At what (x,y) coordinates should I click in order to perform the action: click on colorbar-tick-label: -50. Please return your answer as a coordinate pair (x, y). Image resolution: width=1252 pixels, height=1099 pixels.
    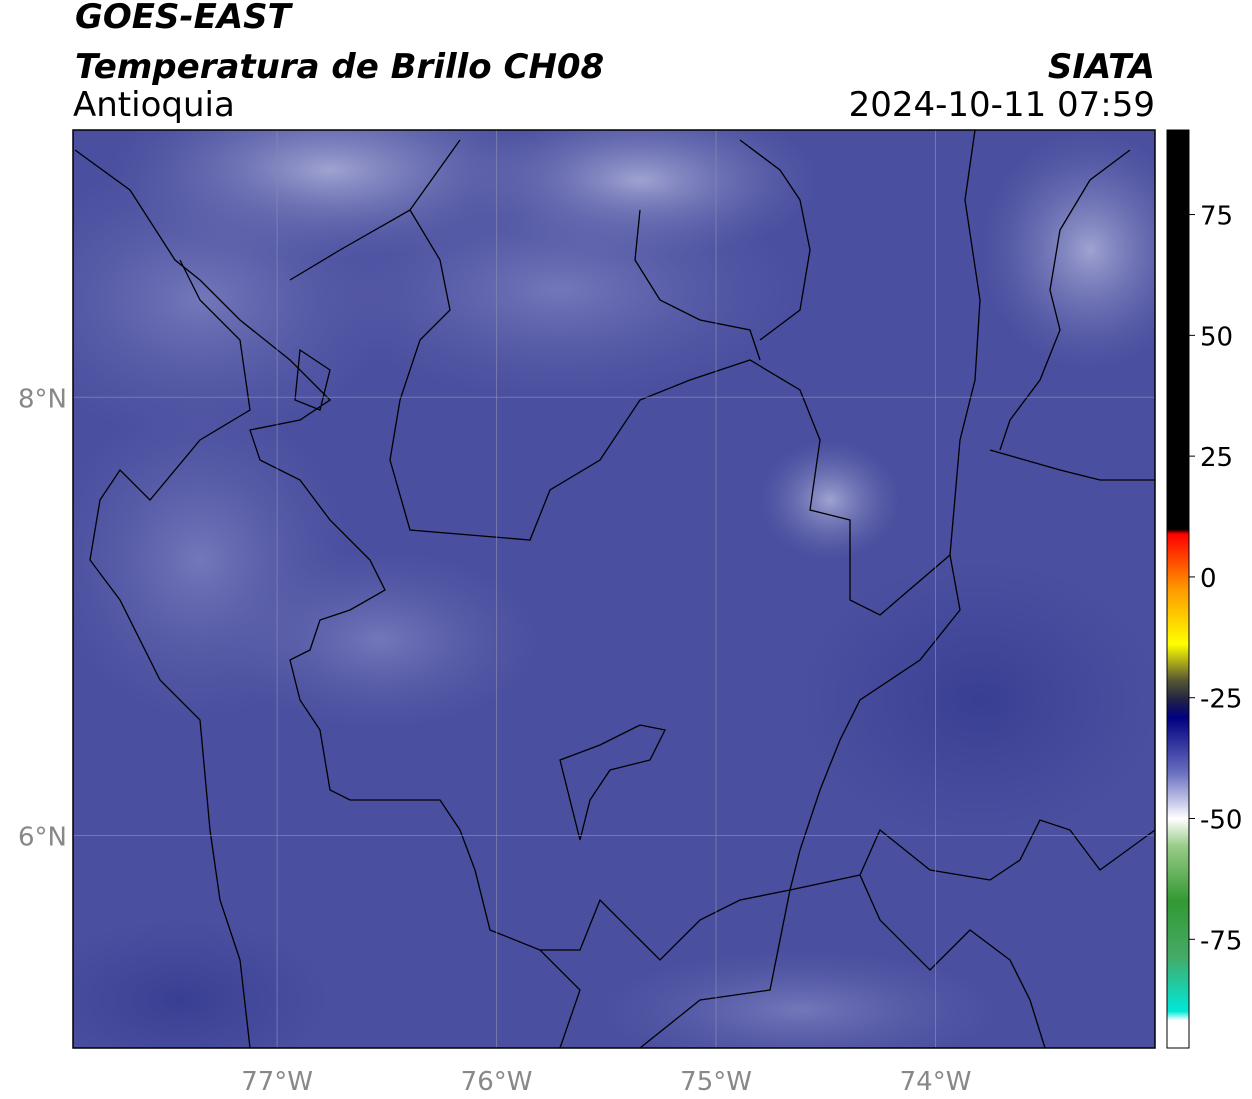
    Looking at the image, I should click on (1221, 821).